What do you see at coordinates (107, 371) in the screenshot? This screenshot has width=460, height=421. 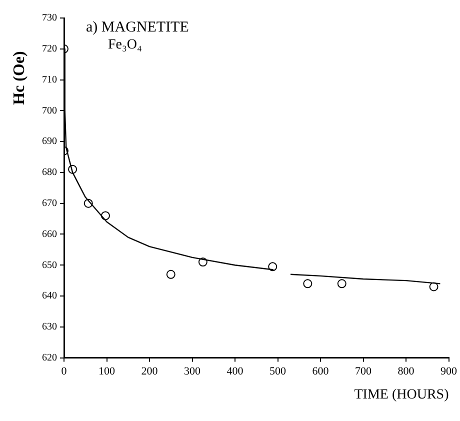 I see `x-tick-label: 100` at bounding box center [107, 371].